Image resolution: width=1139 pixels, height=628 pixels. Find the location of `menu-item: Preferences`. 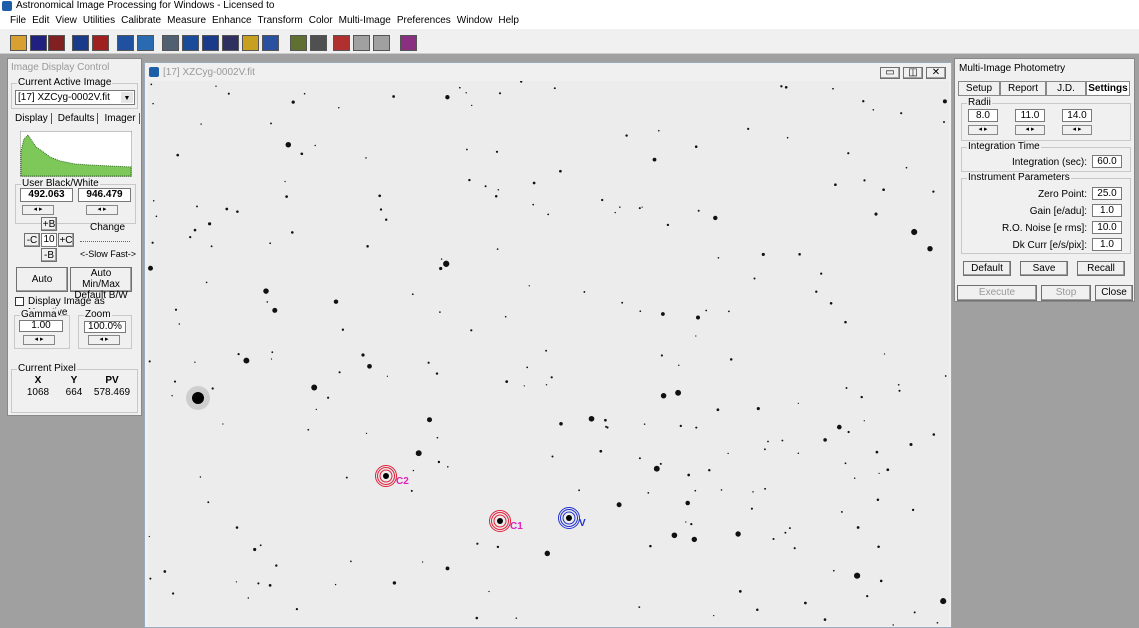

menu-item: Preferences is located at coordinates (423, 20).